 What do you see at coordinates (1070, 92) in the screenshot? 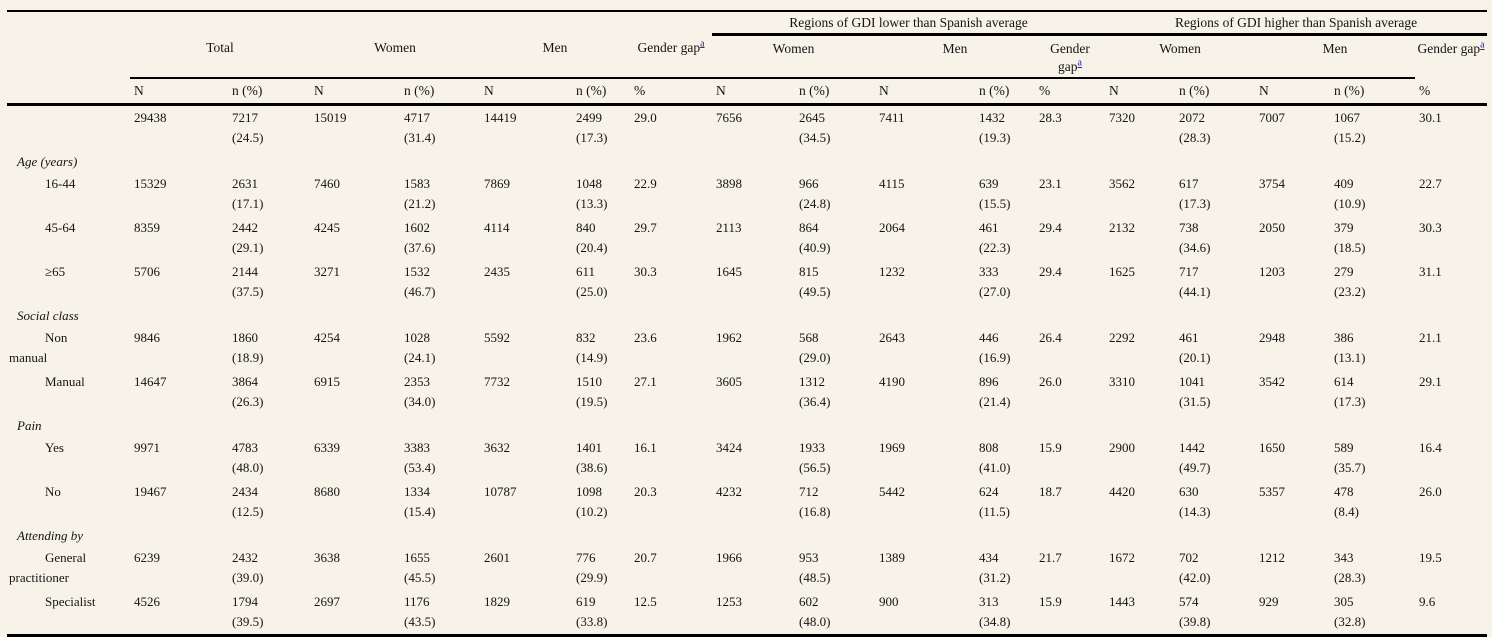
I see `col-header-pct: %` at bounding box center [1070, 92].